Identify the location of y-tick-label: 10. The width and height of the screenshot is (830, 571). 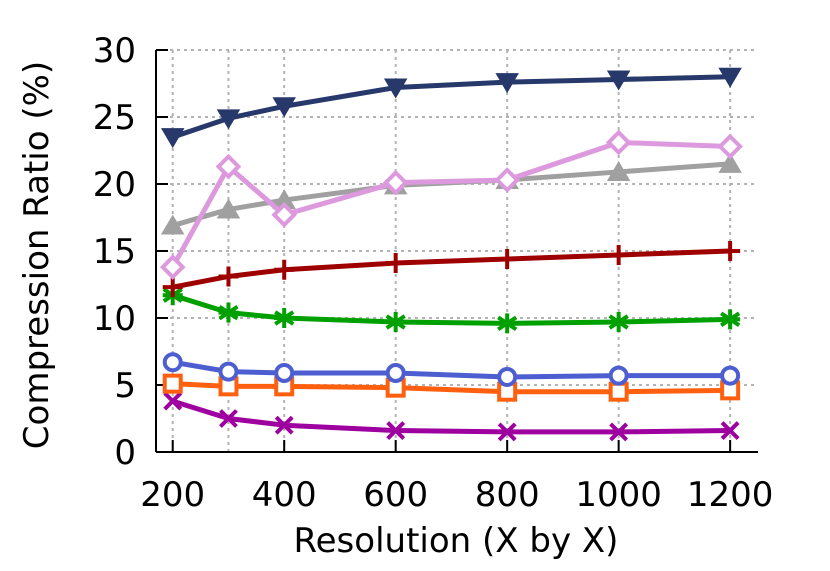
(114, 319).